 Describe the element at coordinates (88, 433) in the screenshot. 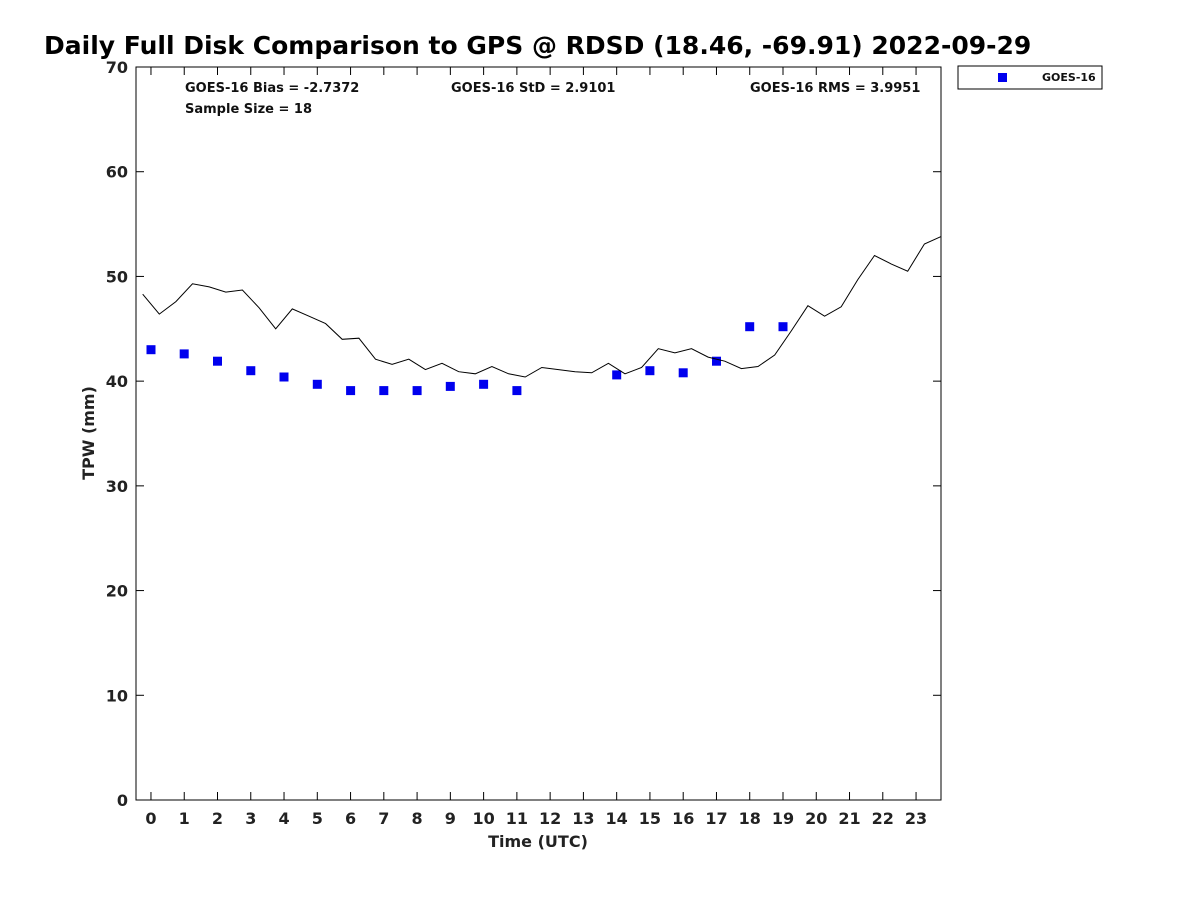

I see `y-axis-label: TPW (mm)` at that location.